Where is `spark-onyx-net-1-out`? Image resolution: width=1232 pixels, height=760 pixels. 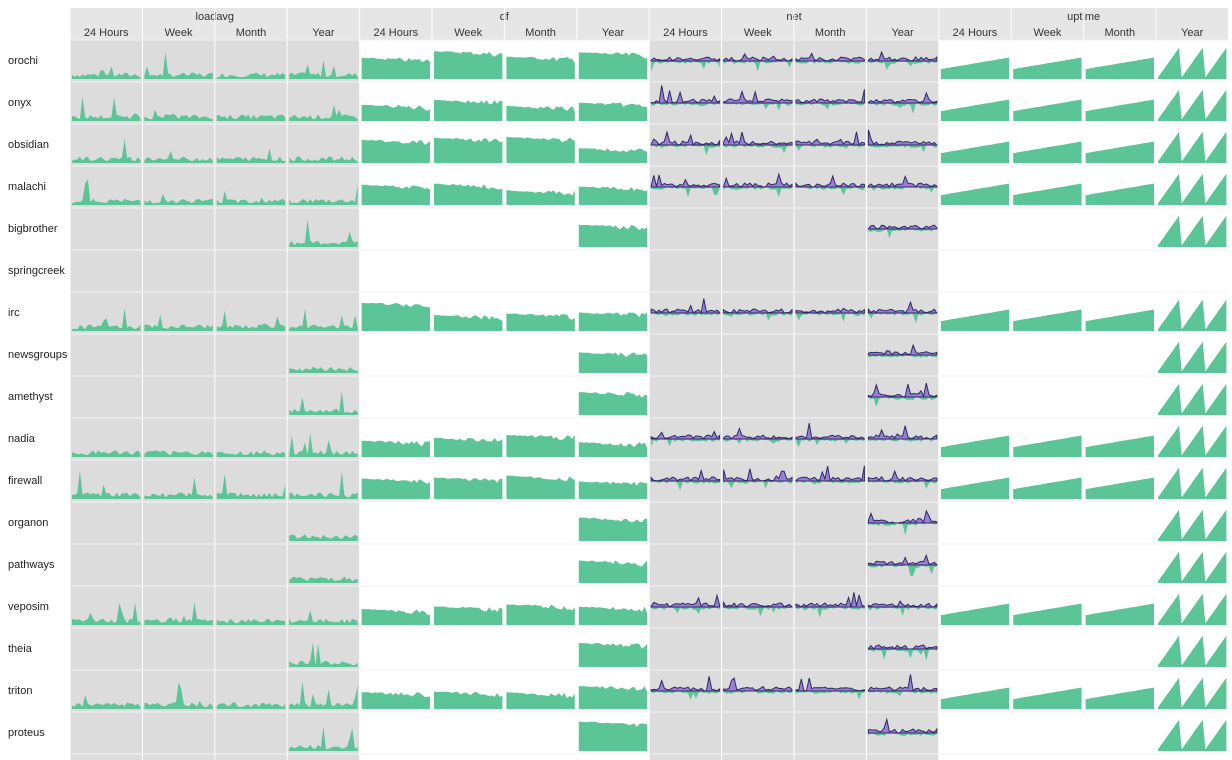
spark-onyx-net-1-out is located at coordinates (758, 96).